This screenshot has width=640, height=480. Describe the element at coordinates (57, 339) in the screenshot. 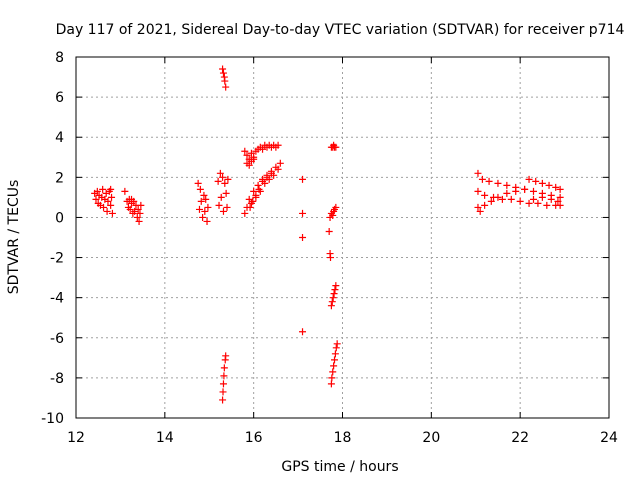

I see `y-tick-label: -6` at that location.